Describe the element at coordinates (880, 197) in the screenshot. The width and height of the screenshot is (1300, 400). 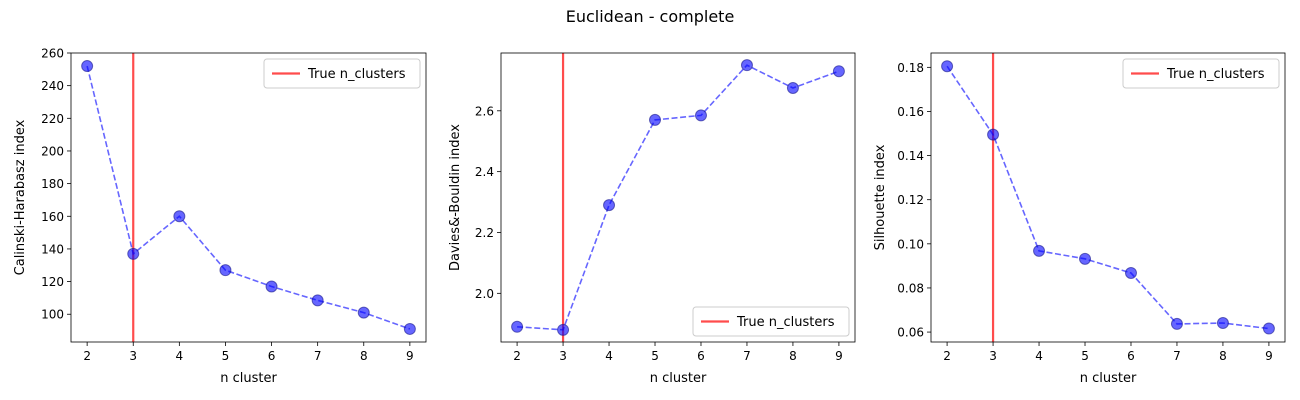
I see `y-axis-label: Silhouette index` at that location.